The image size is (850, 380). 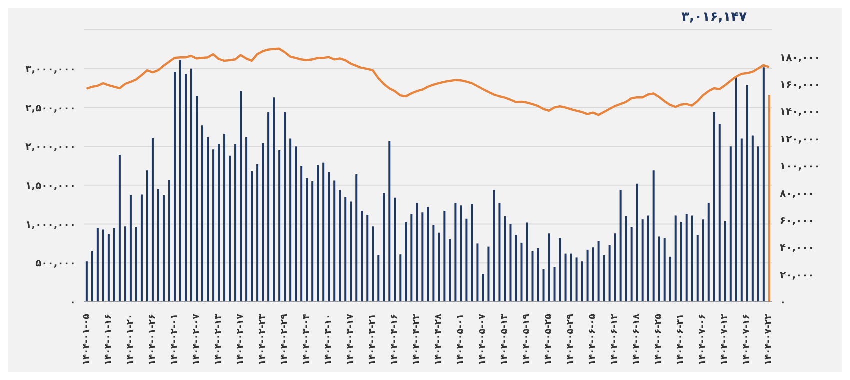 I want to click on x-tick-label: ۱۴۰۴-۰۶-۱۲, so click(x=615, y=340).